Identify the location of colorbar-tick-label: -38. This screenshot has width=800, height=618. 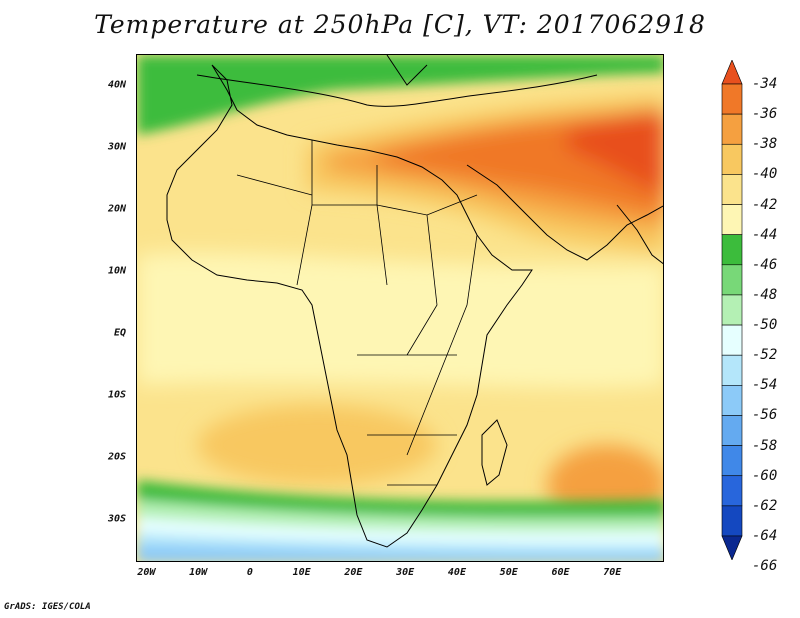
(765, 144).